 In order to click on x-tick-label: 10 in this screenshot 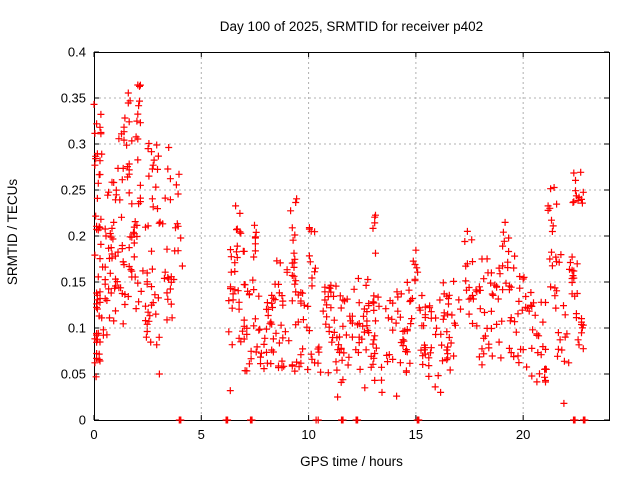, I will do `click(308, 434)`.